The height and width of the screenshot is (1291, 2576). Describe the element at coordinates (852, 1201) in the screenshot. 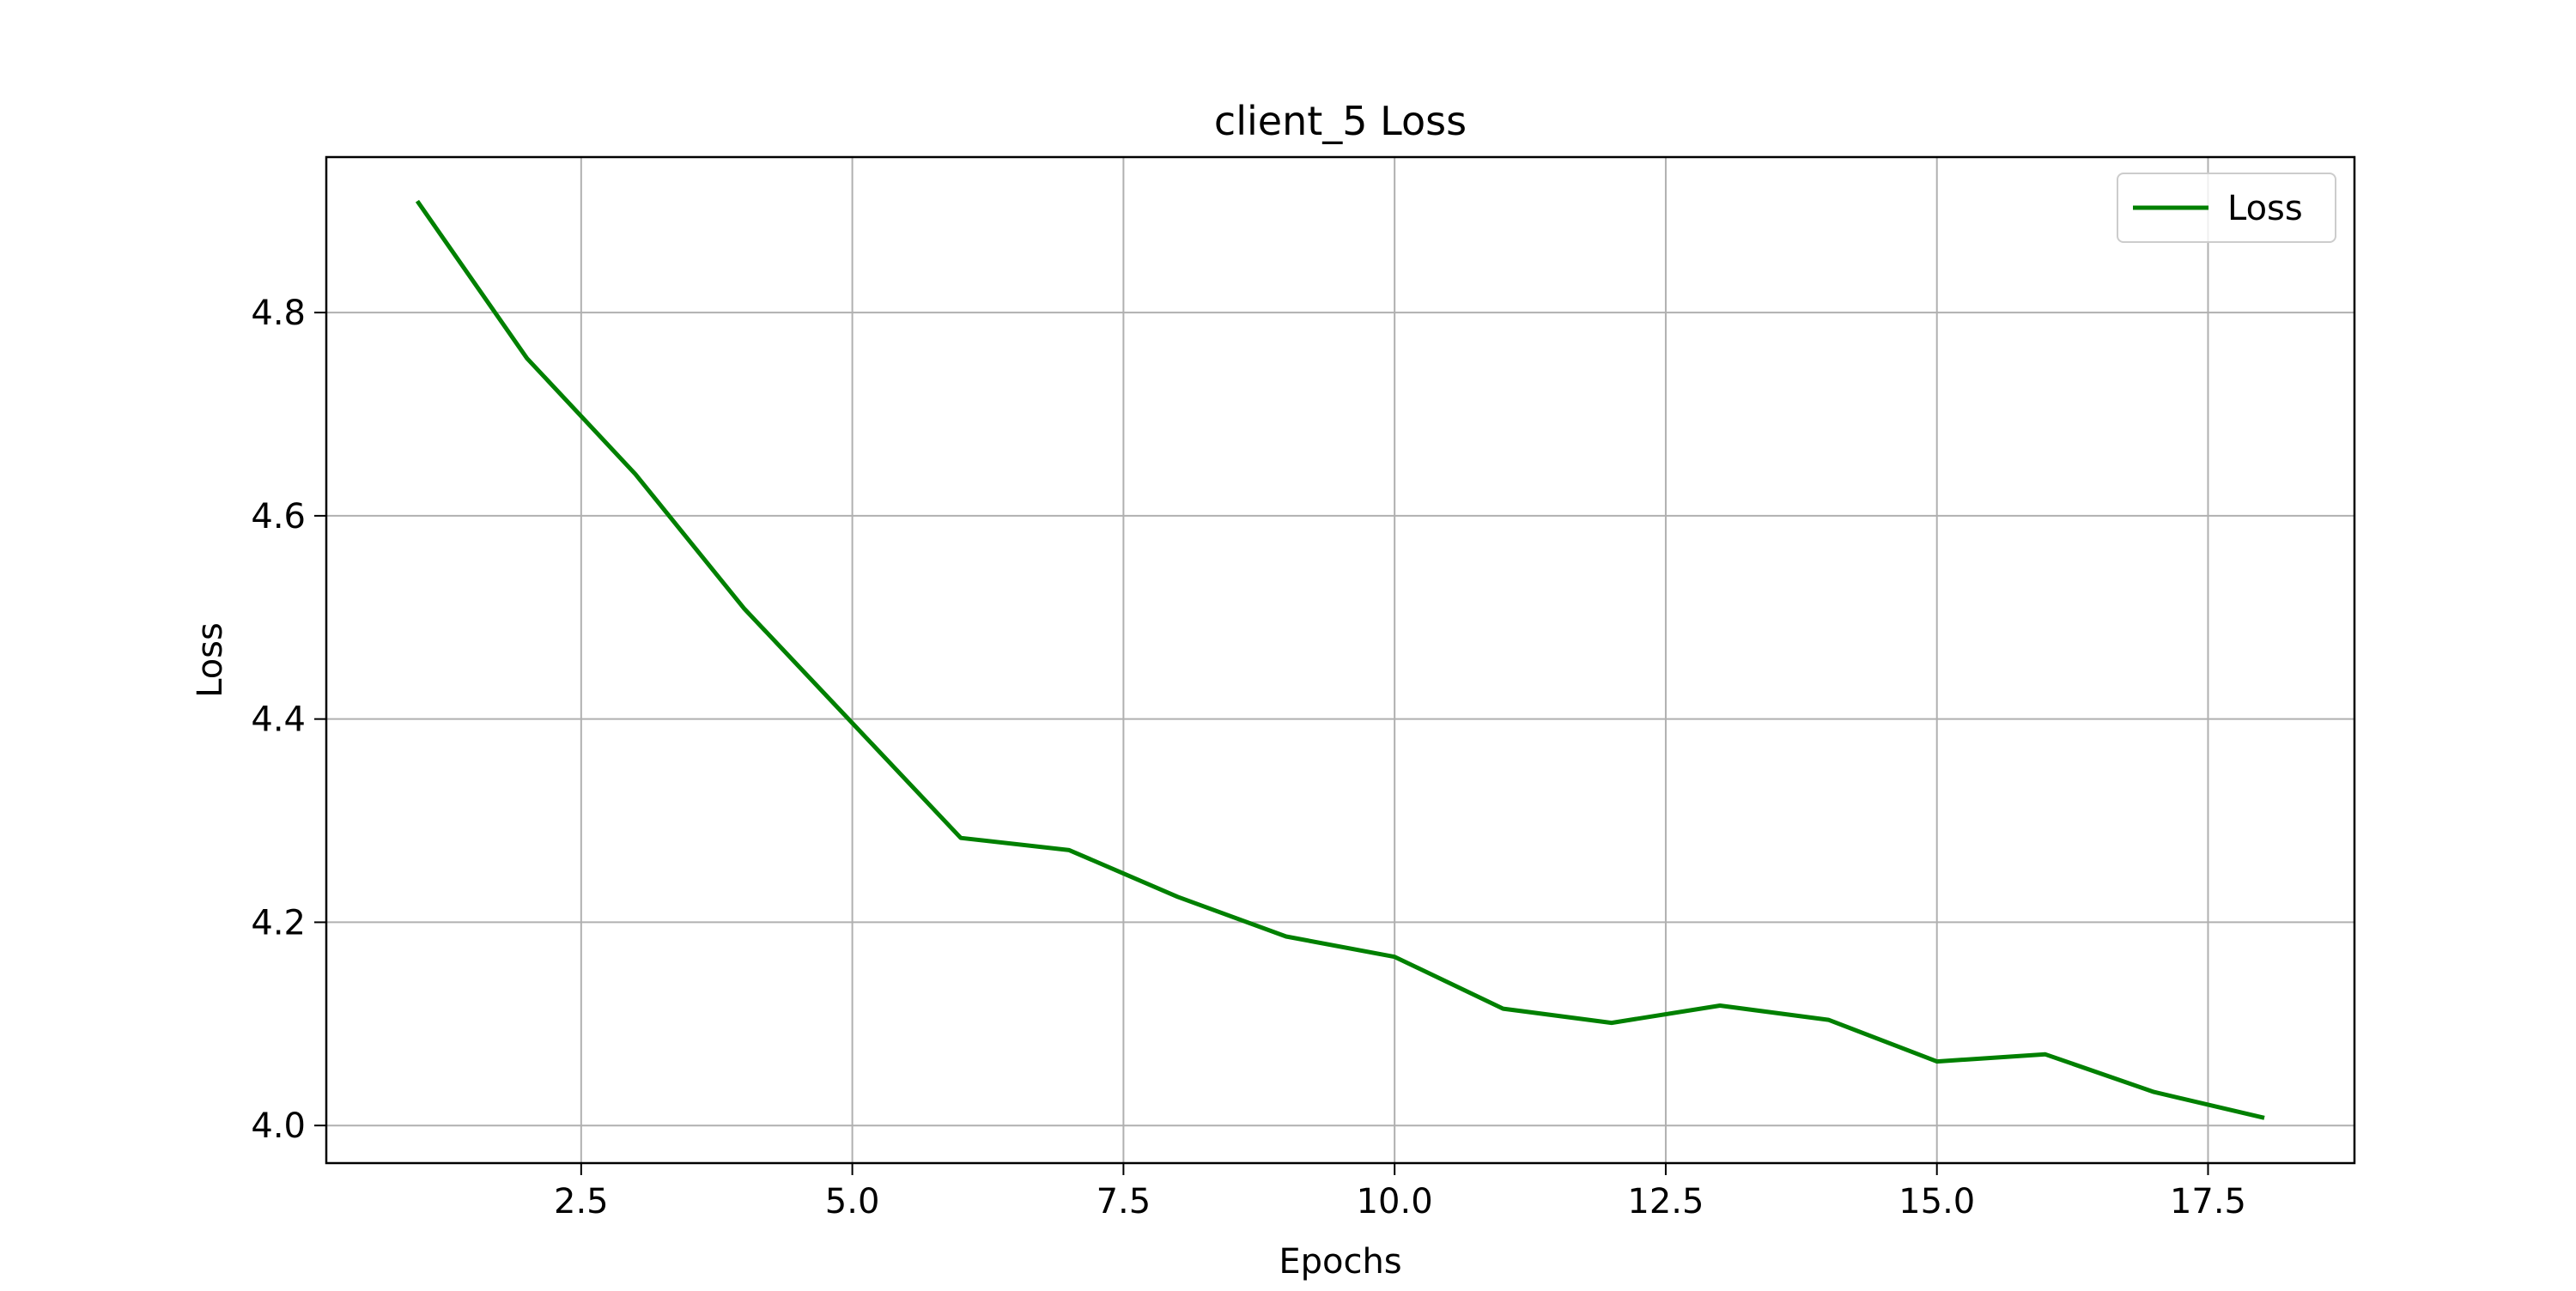

I see `x-tick-label: 5.0` at that location.